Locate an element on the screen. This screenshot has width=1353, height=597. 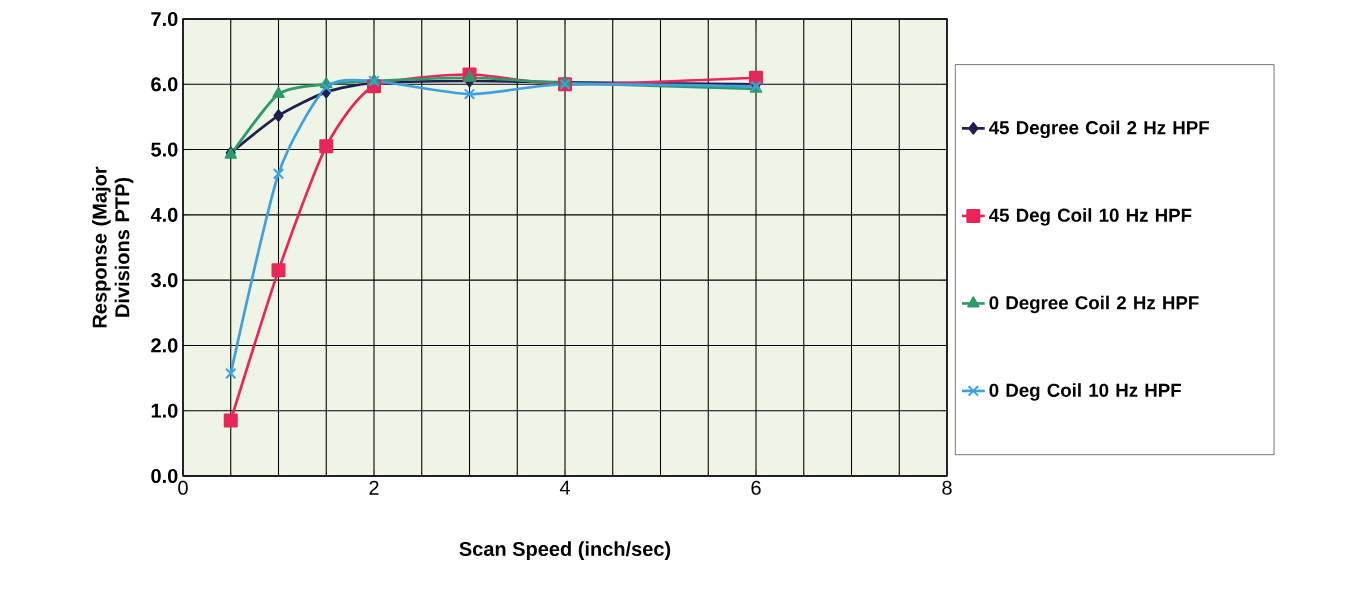
x-tick-label: 2 is located at coordinates (374, 487).